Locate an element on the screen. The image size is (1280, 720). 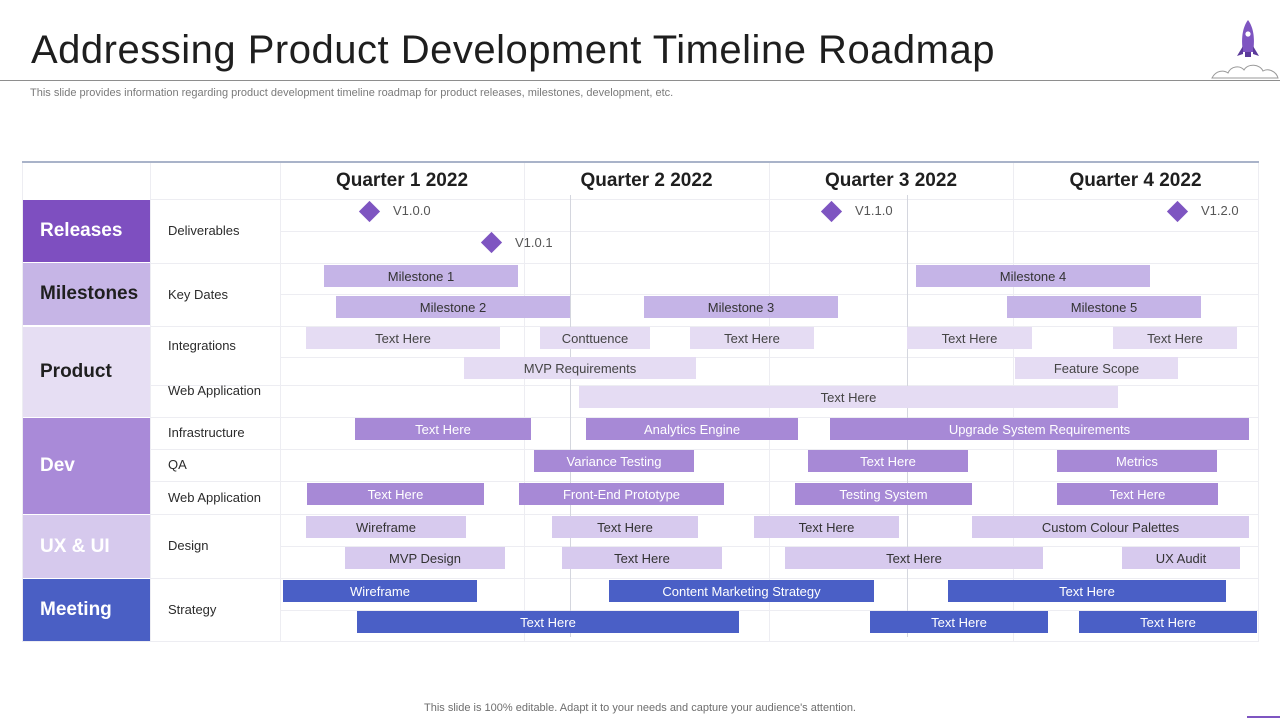
rocket-icon is located at coordinates (1245, 49).